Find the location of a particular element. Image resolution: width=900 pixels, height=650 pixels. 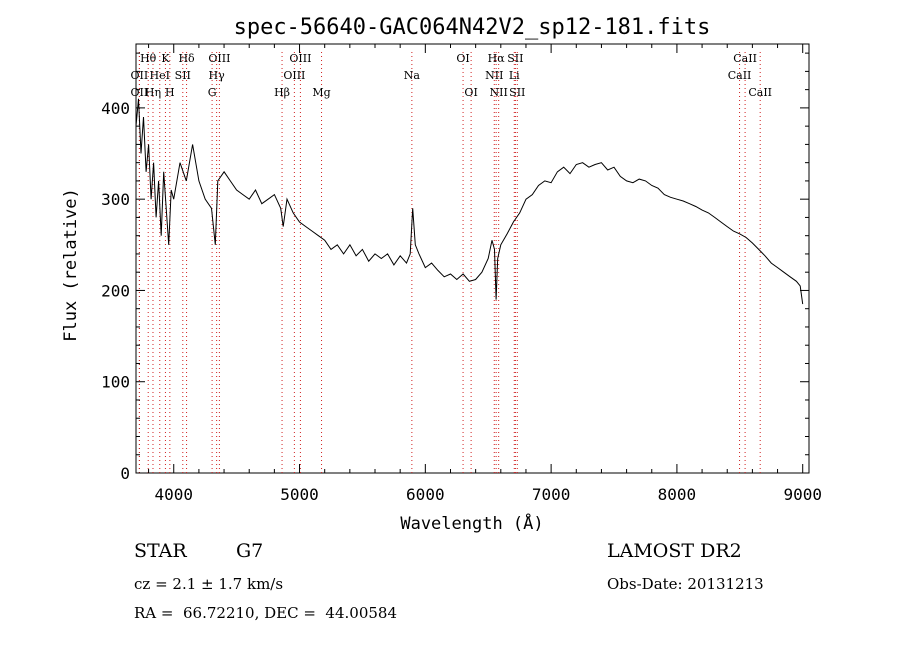

observation-date: Obs-Date: 20131213 is located at coordinates (685, 584).